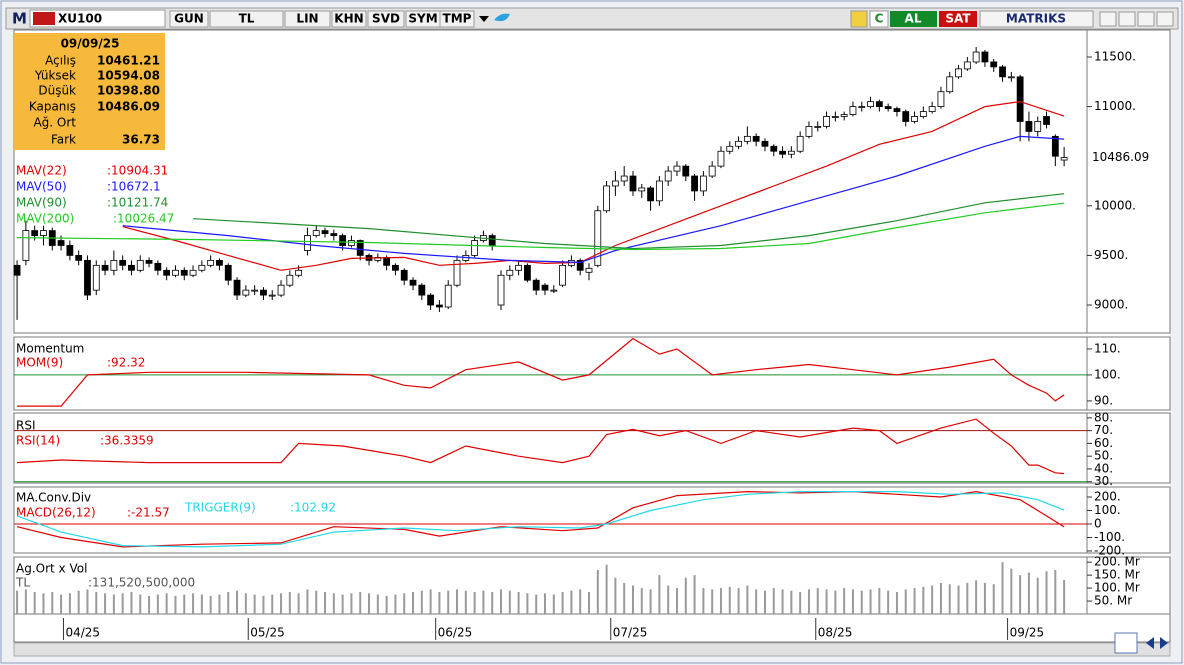  Describe the element at coordinates (859, 19) in the screenshot. I see `alert-icon` at that location.